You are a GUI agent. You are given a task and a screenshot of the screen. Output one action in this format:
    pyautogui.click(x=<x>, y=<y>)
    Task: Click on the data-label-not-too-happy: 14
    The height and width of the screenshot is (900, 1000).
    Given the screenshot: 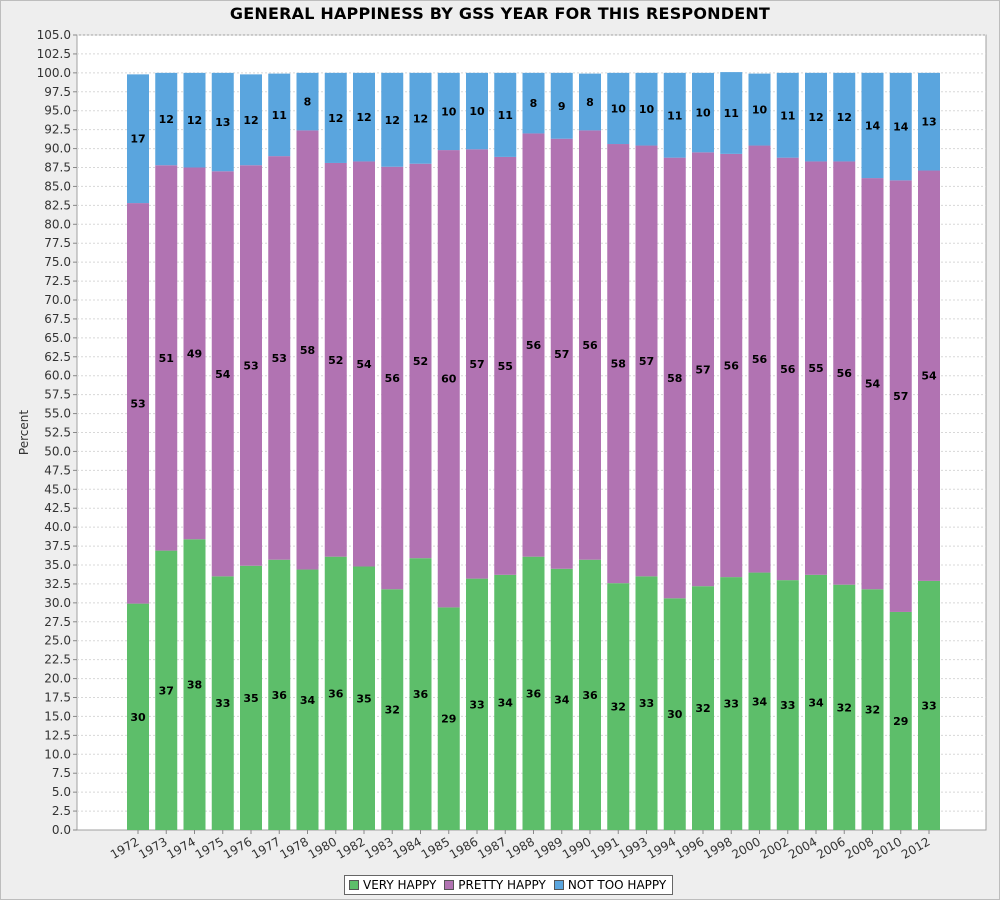 What is the action you would take?
    pyautogui.click(x=901, y=127)
    